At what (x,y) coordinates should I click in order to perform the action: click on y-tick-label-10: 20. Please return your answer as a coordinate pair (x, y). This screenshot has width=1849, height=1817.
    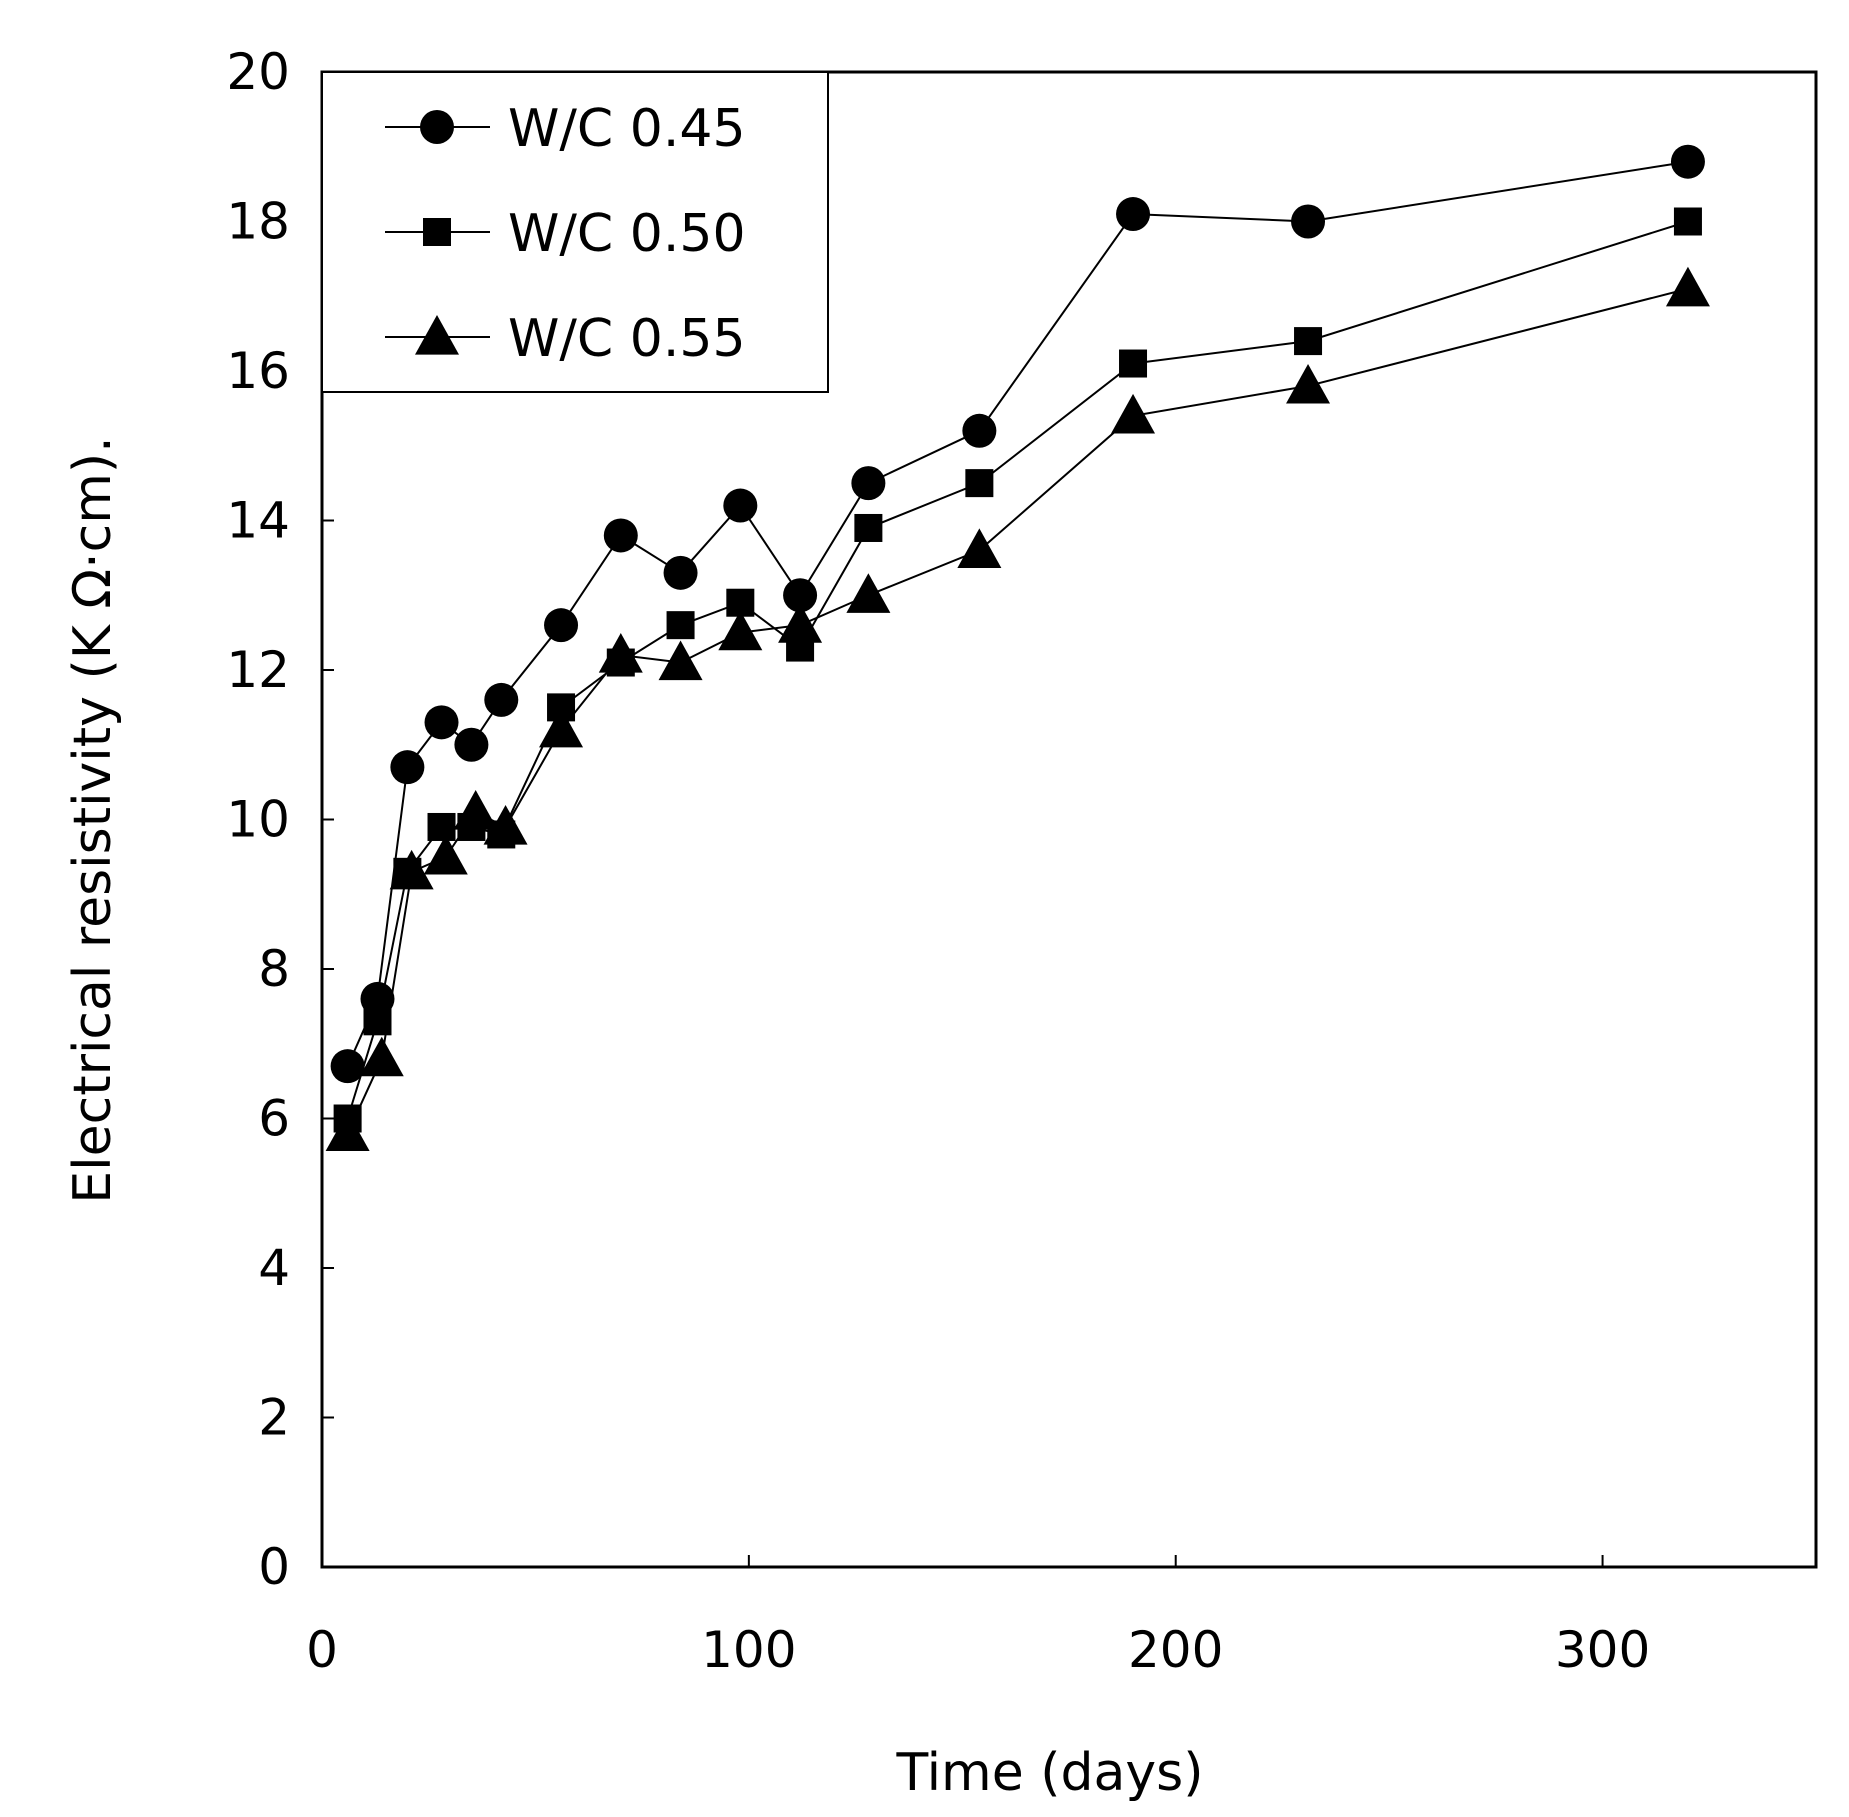
    Looking at the image, I should click on (258, 72).